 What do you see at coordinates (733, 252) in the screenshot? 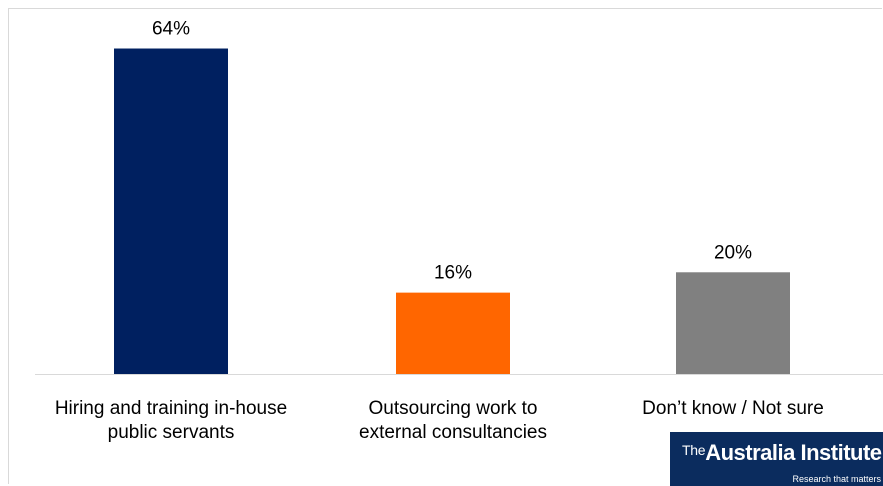
I see `value-label-3: 20%` at bounding box center [733, 252].